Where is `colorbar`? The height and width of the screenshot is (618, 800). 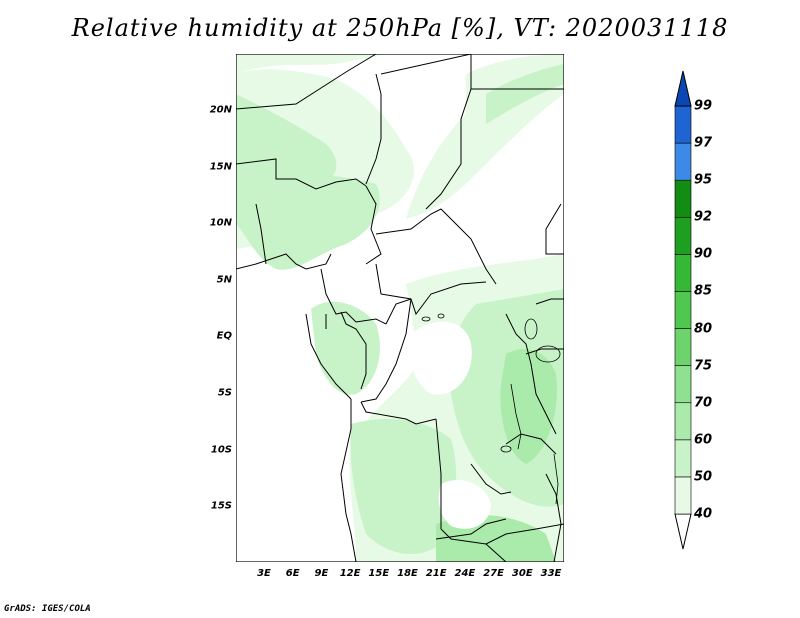
colorbar is located at coordinates (683, 310).